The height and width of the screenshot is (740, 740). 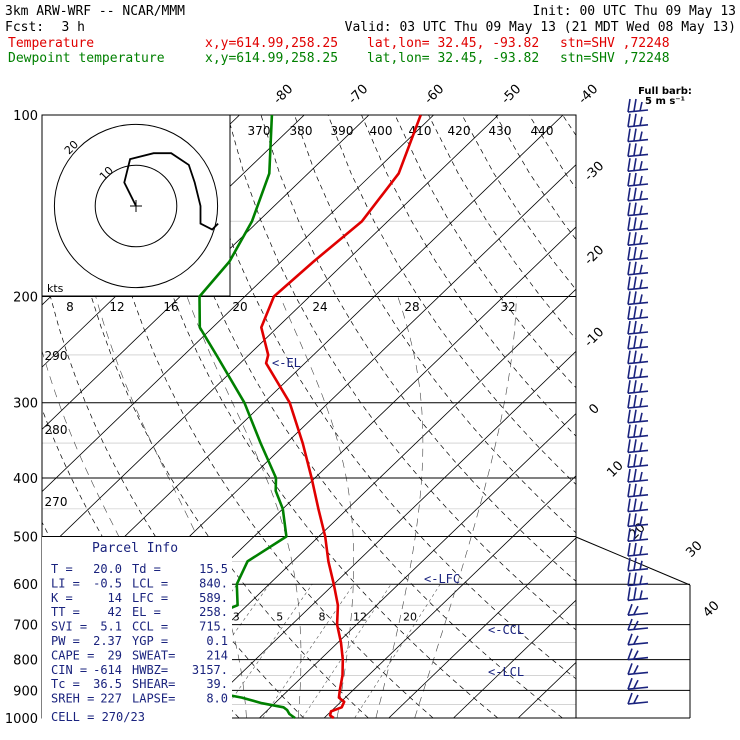 I want to click on legend-temperature-xy: x,y=614.99,258.25, so click(x=271, y=43).